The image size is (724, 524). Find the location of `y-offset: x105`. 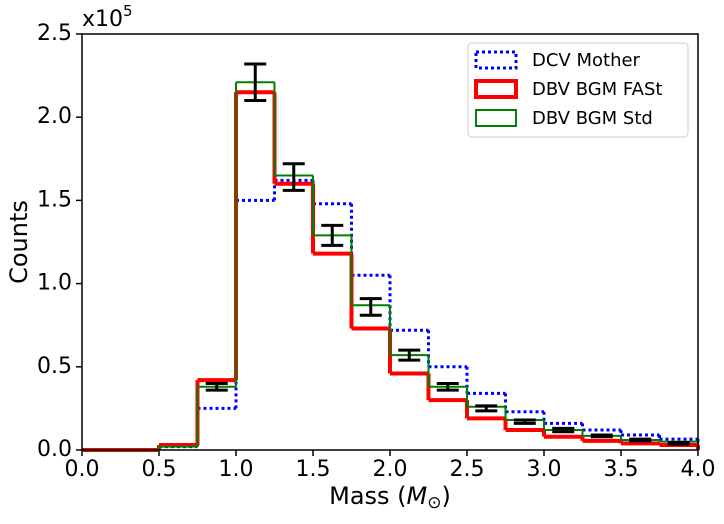

y-offset: x105 is located at coordinates (107, 17).